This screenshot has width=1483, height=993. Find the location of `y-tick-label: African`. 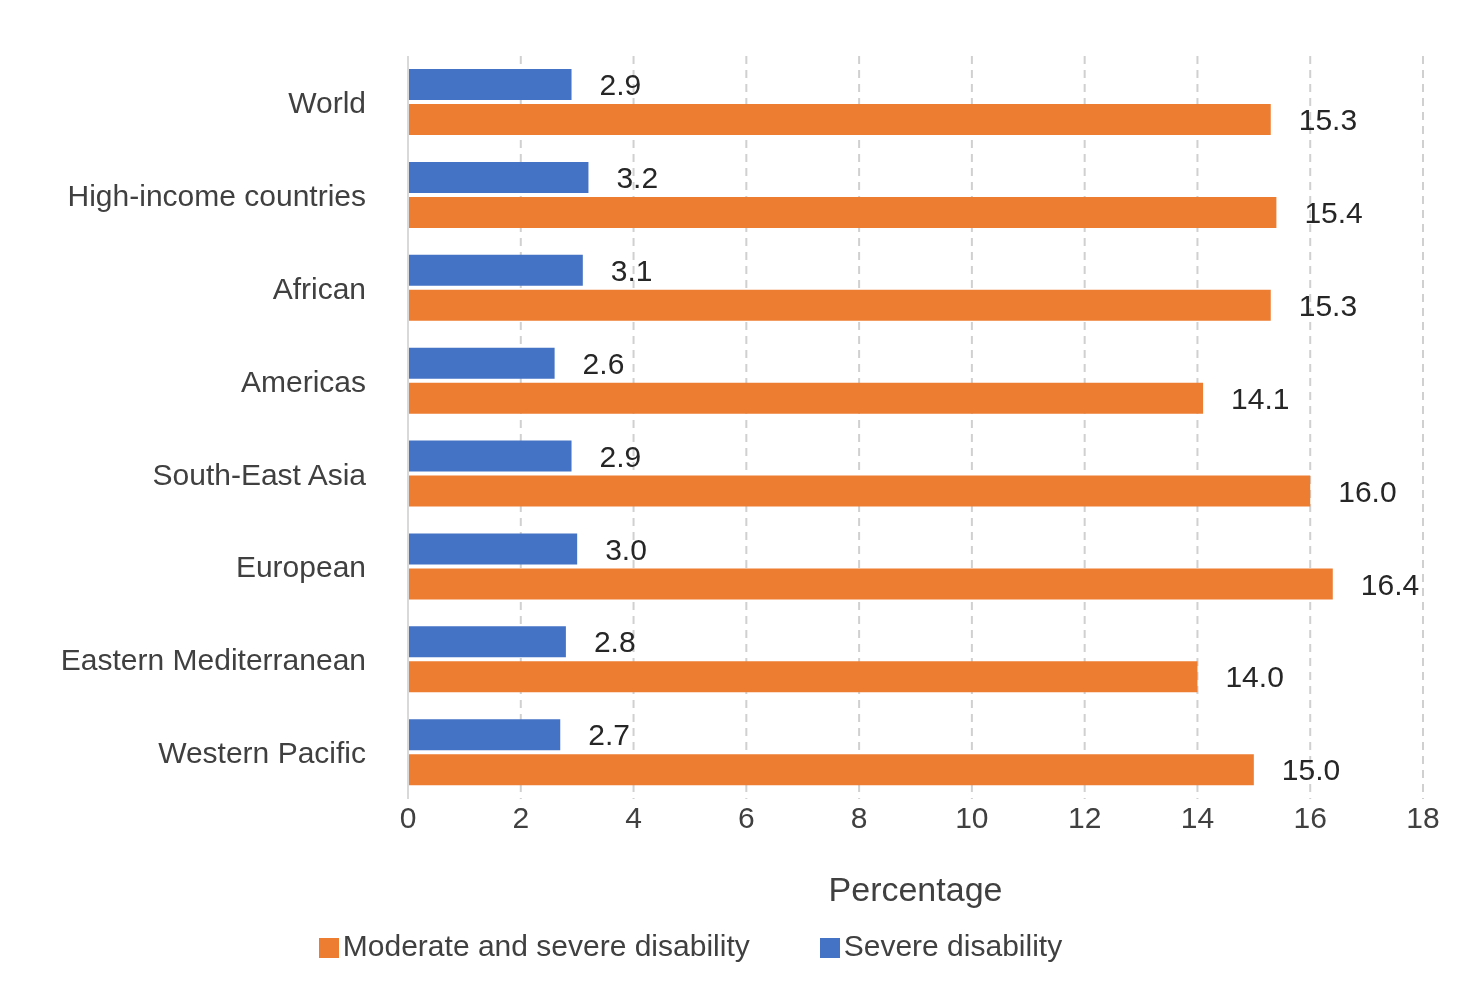

y-tick-label: African is located at coordinates (319, 288).